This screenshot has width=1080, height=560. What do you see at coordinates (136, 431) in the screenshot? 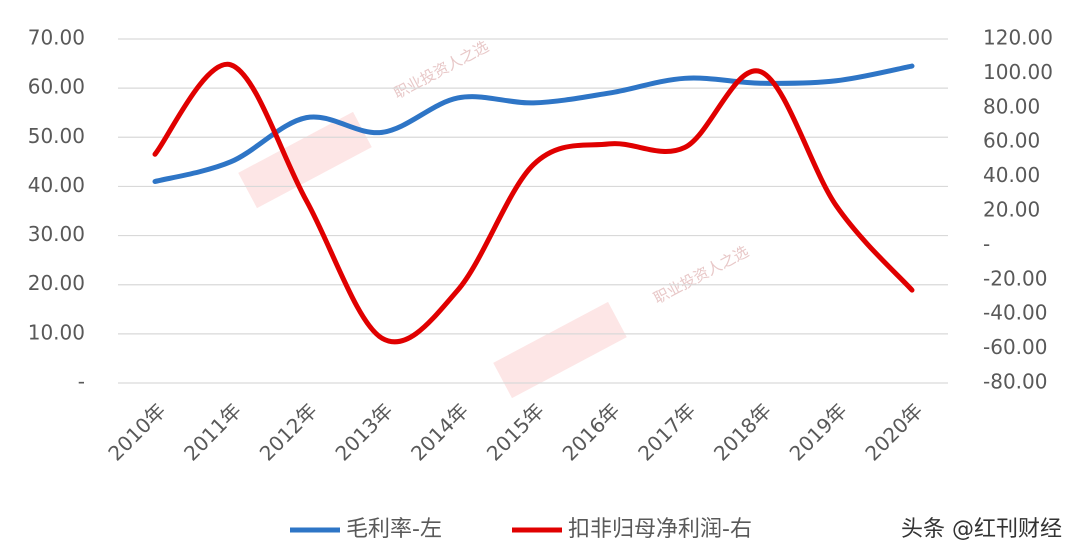
I see `x-tick-label: 2010年` at bounding box center [136, 431].